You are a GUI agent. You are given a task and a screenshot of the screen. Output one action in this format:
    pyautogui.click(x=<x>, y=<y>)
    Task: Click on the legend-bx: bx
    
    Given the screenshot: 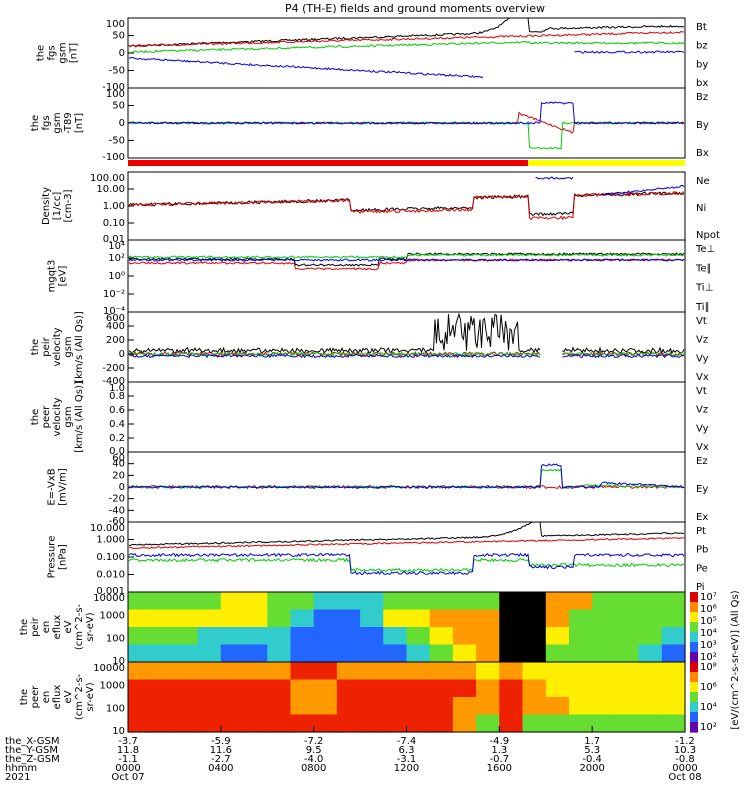 What is the action you would take?
    pyautogui.click(x=702, y=83)
    